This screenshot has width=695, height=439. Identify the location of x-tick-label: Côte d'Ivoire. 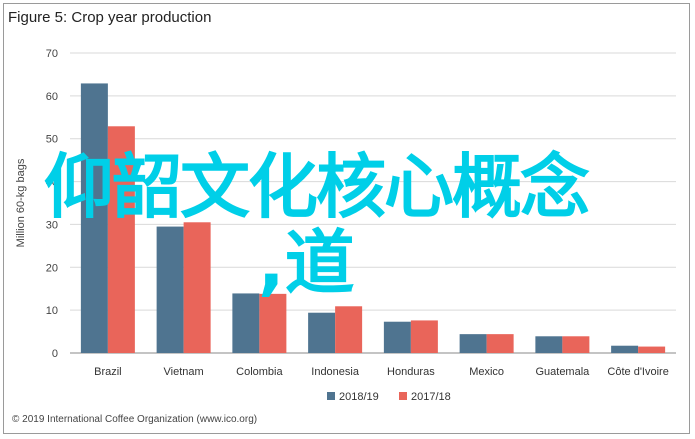
(637, 372).